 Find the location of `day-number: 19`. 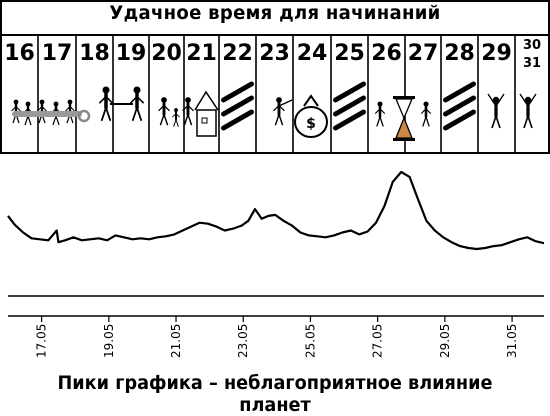

day-number: 19 is located at coordinates (131, 53).